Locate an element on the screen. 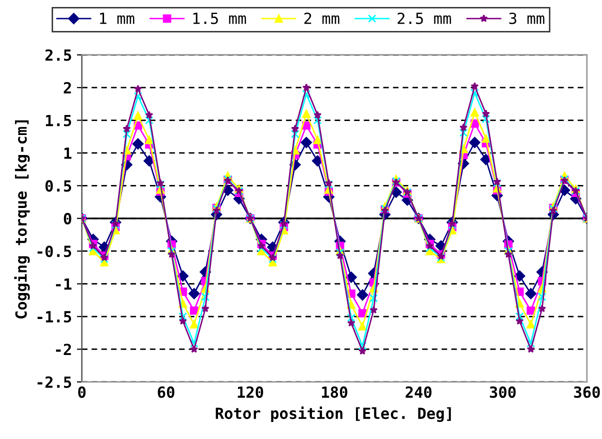 The image size is (602, 439). y-tick-label: -0.5 is located at coordinates (55, 252).